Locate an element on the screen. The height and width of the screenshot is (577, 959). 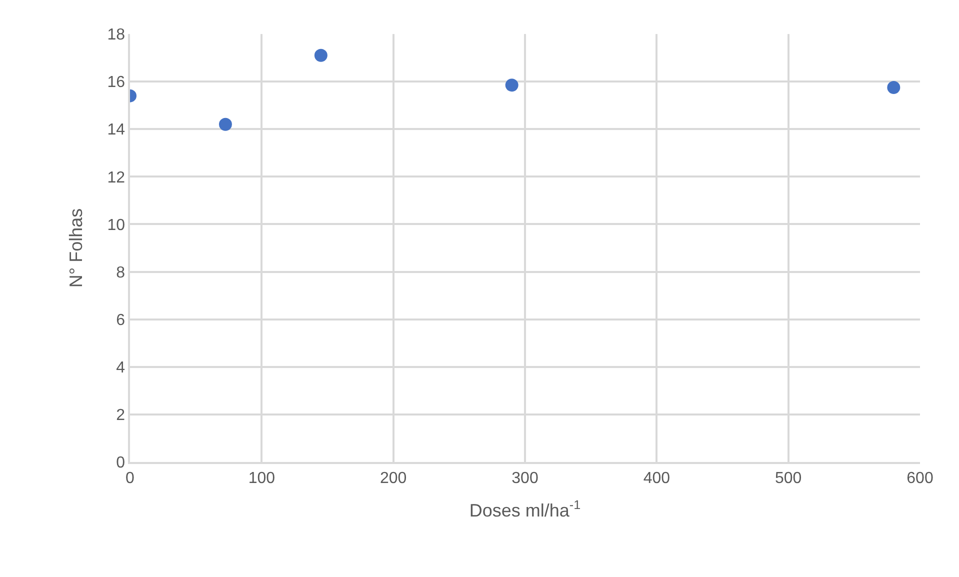
x-tick-label: 600 is located at coordinates (920, 478).